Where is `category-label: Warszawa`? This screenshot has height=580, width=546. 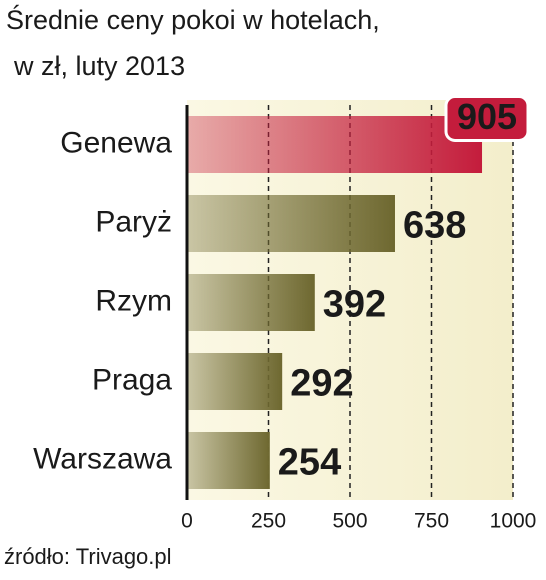 category-label: Warszawa is located at coordinates (102, 458).